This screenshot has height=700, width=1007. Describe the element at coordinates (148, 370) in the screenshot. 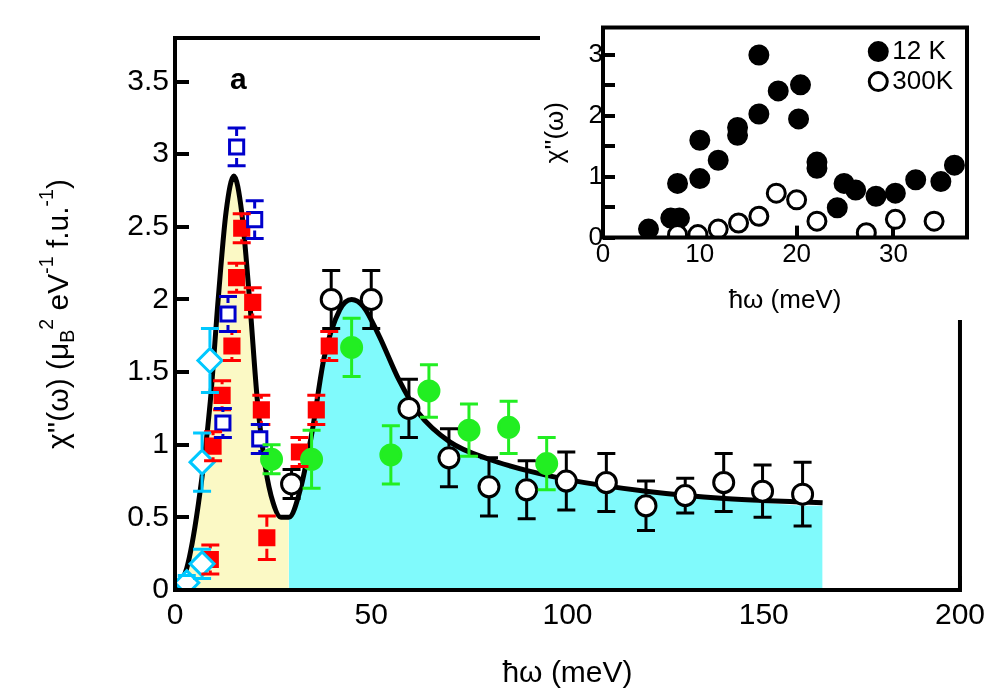

I see `y-tick-label: 1.5` at that location.